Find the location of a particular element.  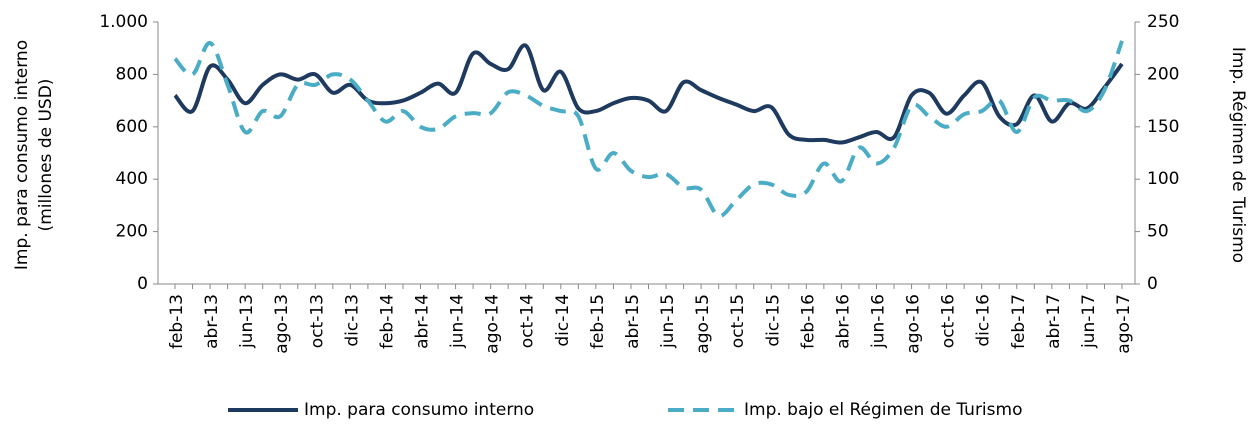

y-tick-label: 1.000 is located at coordinates (123, 22).